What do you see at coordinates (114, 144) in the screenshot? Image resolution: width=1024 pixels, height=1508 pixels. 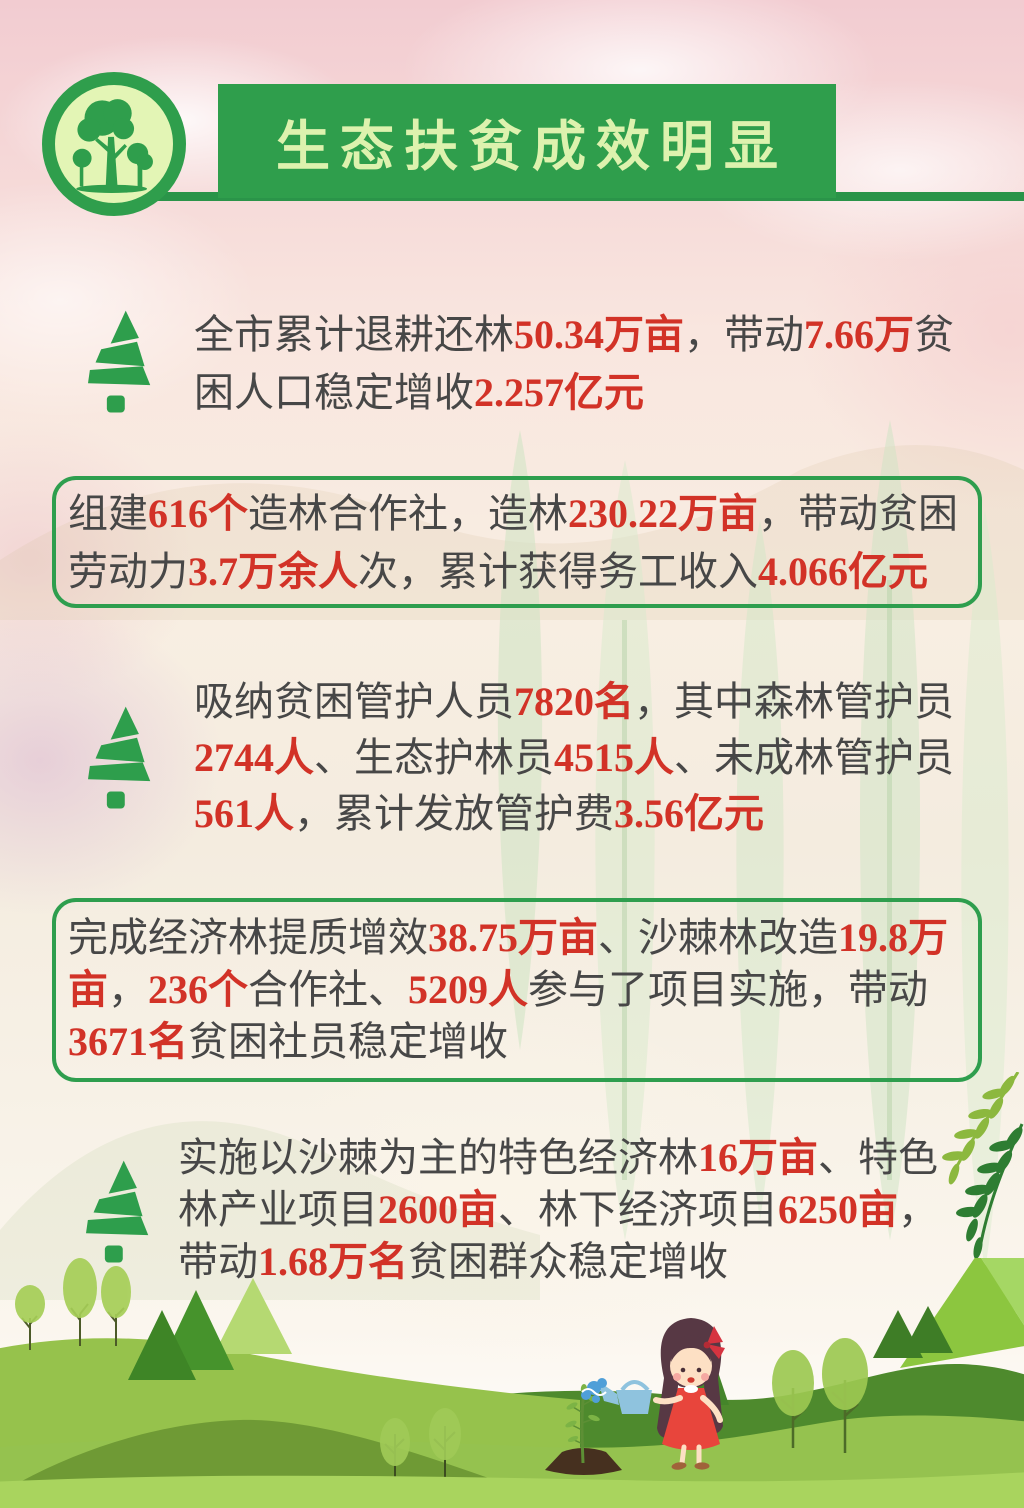 I see `trees-logo-icon` at bounding box center [114, 144].